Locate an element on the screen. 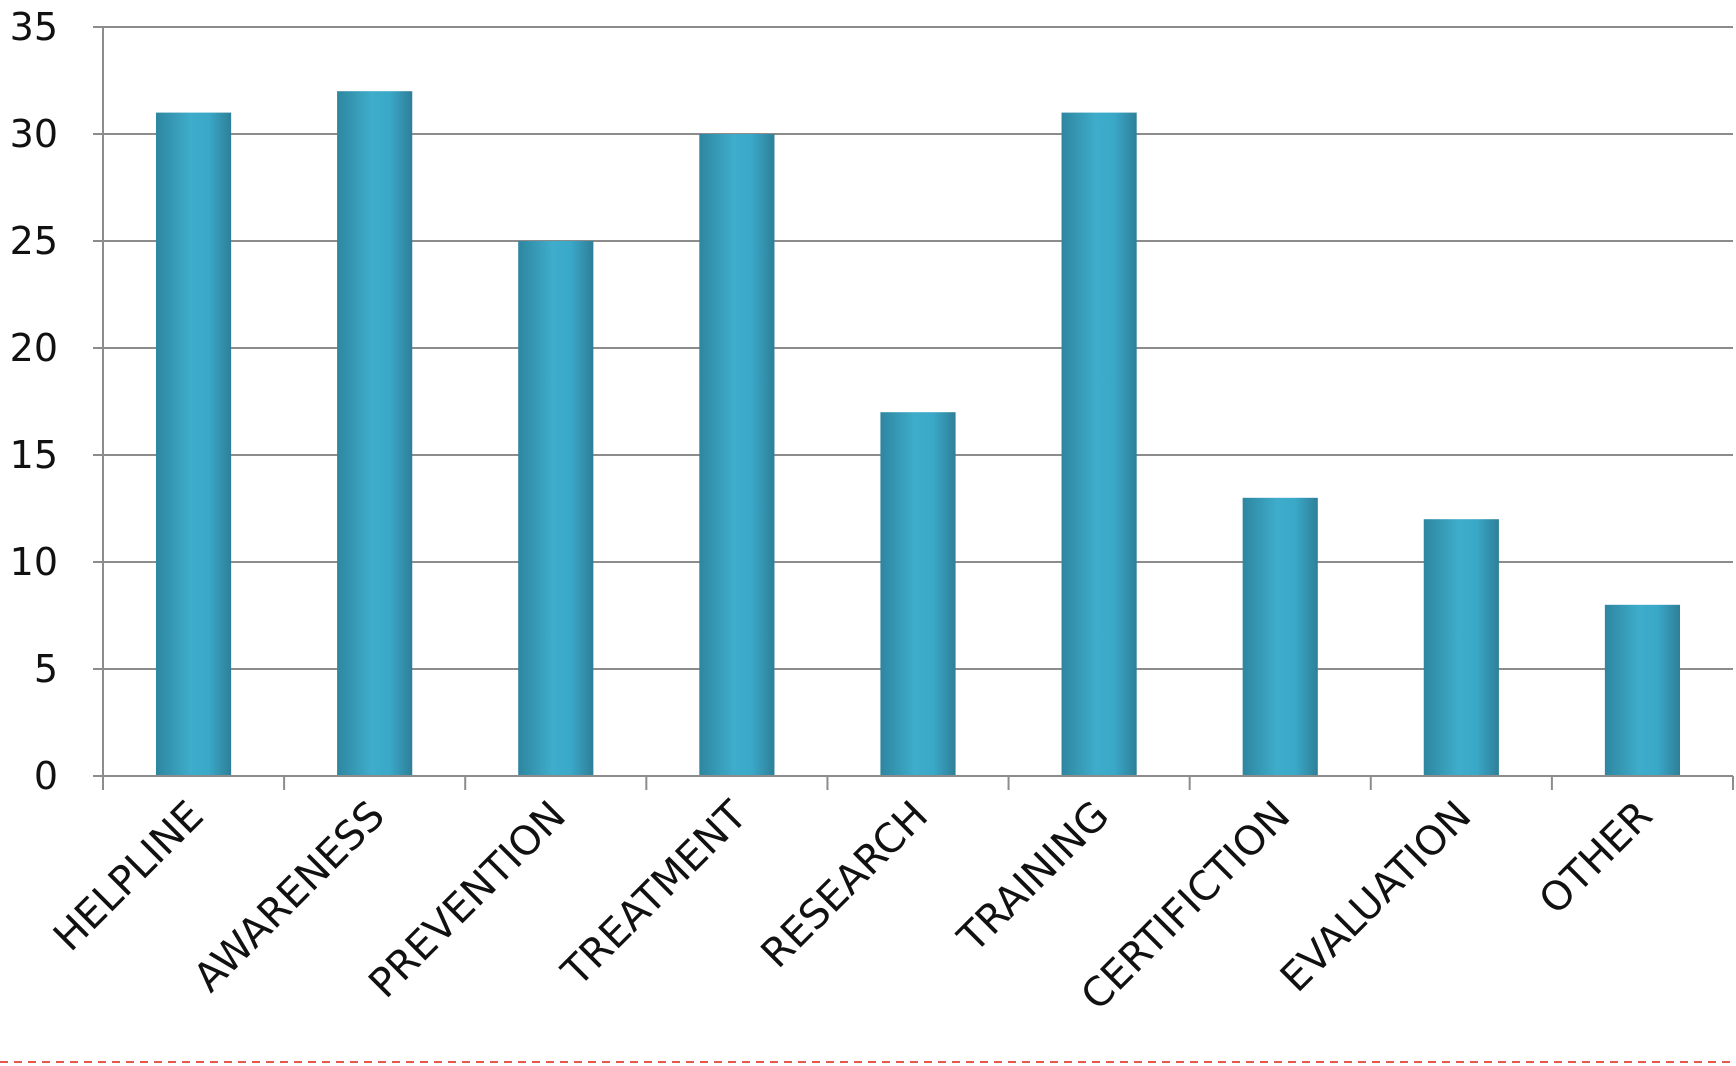 This screenshot has width=1736, height=1066. x-tick-label: OTHER is located at coordinates (1596, 858).